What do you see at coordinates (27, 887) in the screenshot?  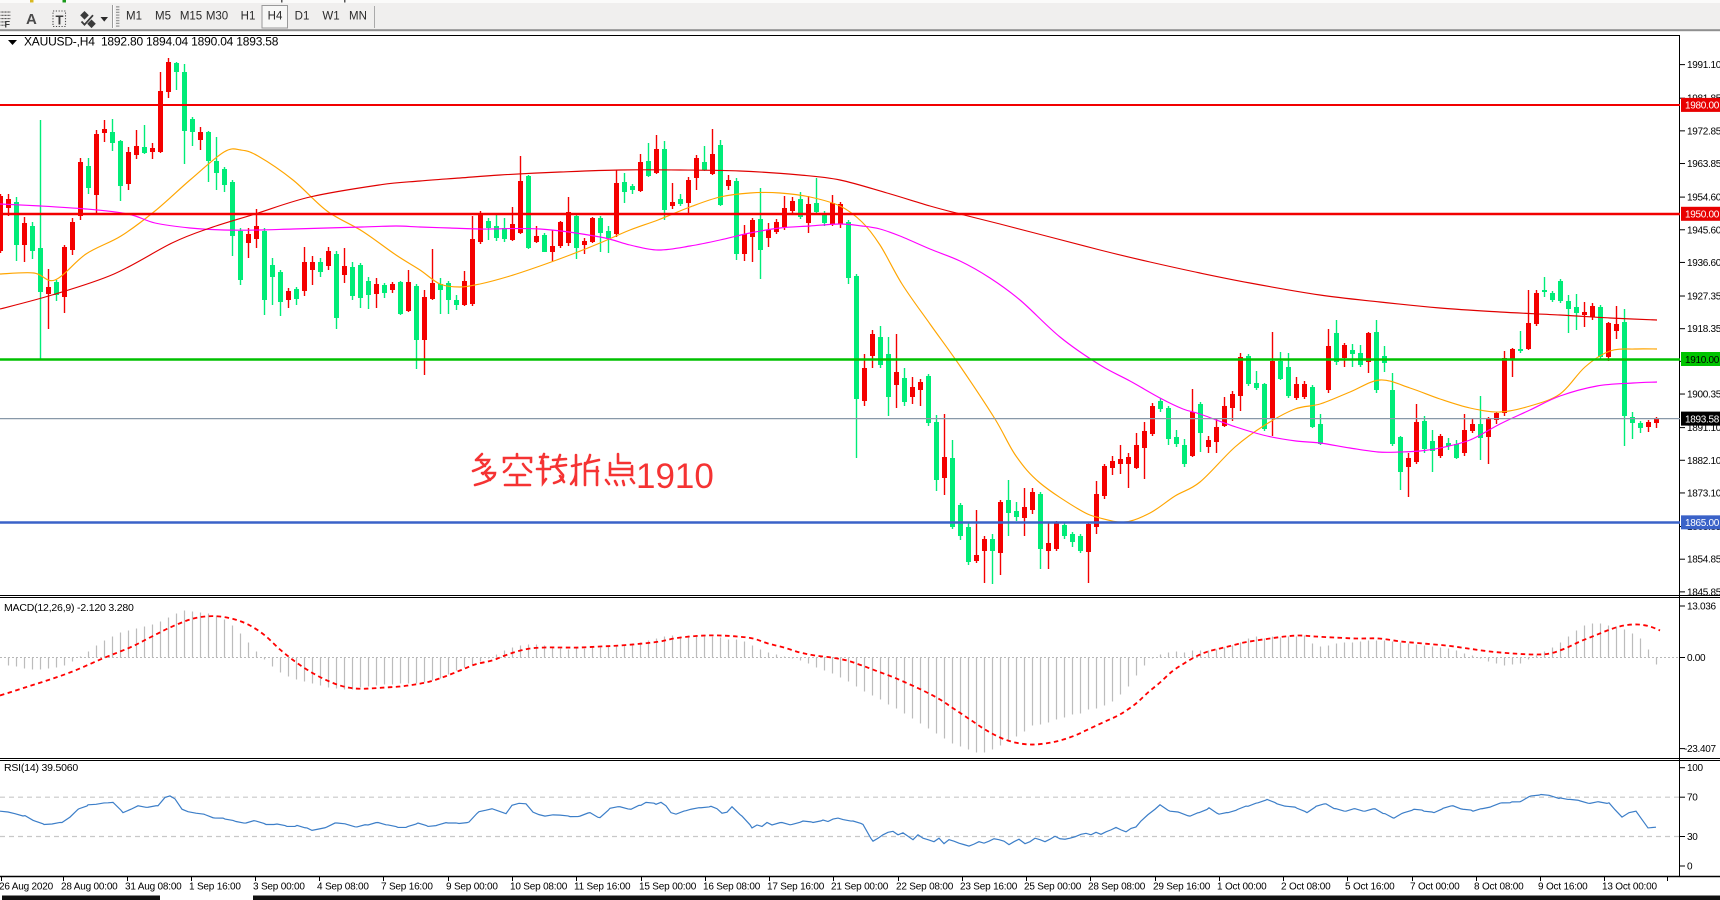 I see `svg-text: 26 Aug 2020` at bounding box center [27, 887].